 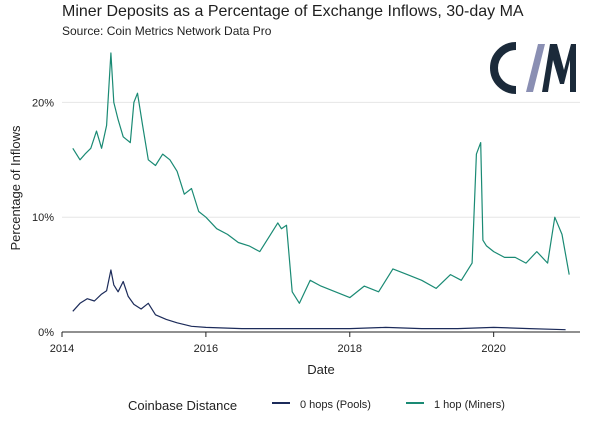 What do you see at coordinates (469, 405) in the screenshot?
I see `legend-label-miners: 1 hop (Miners)` at bounding box center [469, 405].